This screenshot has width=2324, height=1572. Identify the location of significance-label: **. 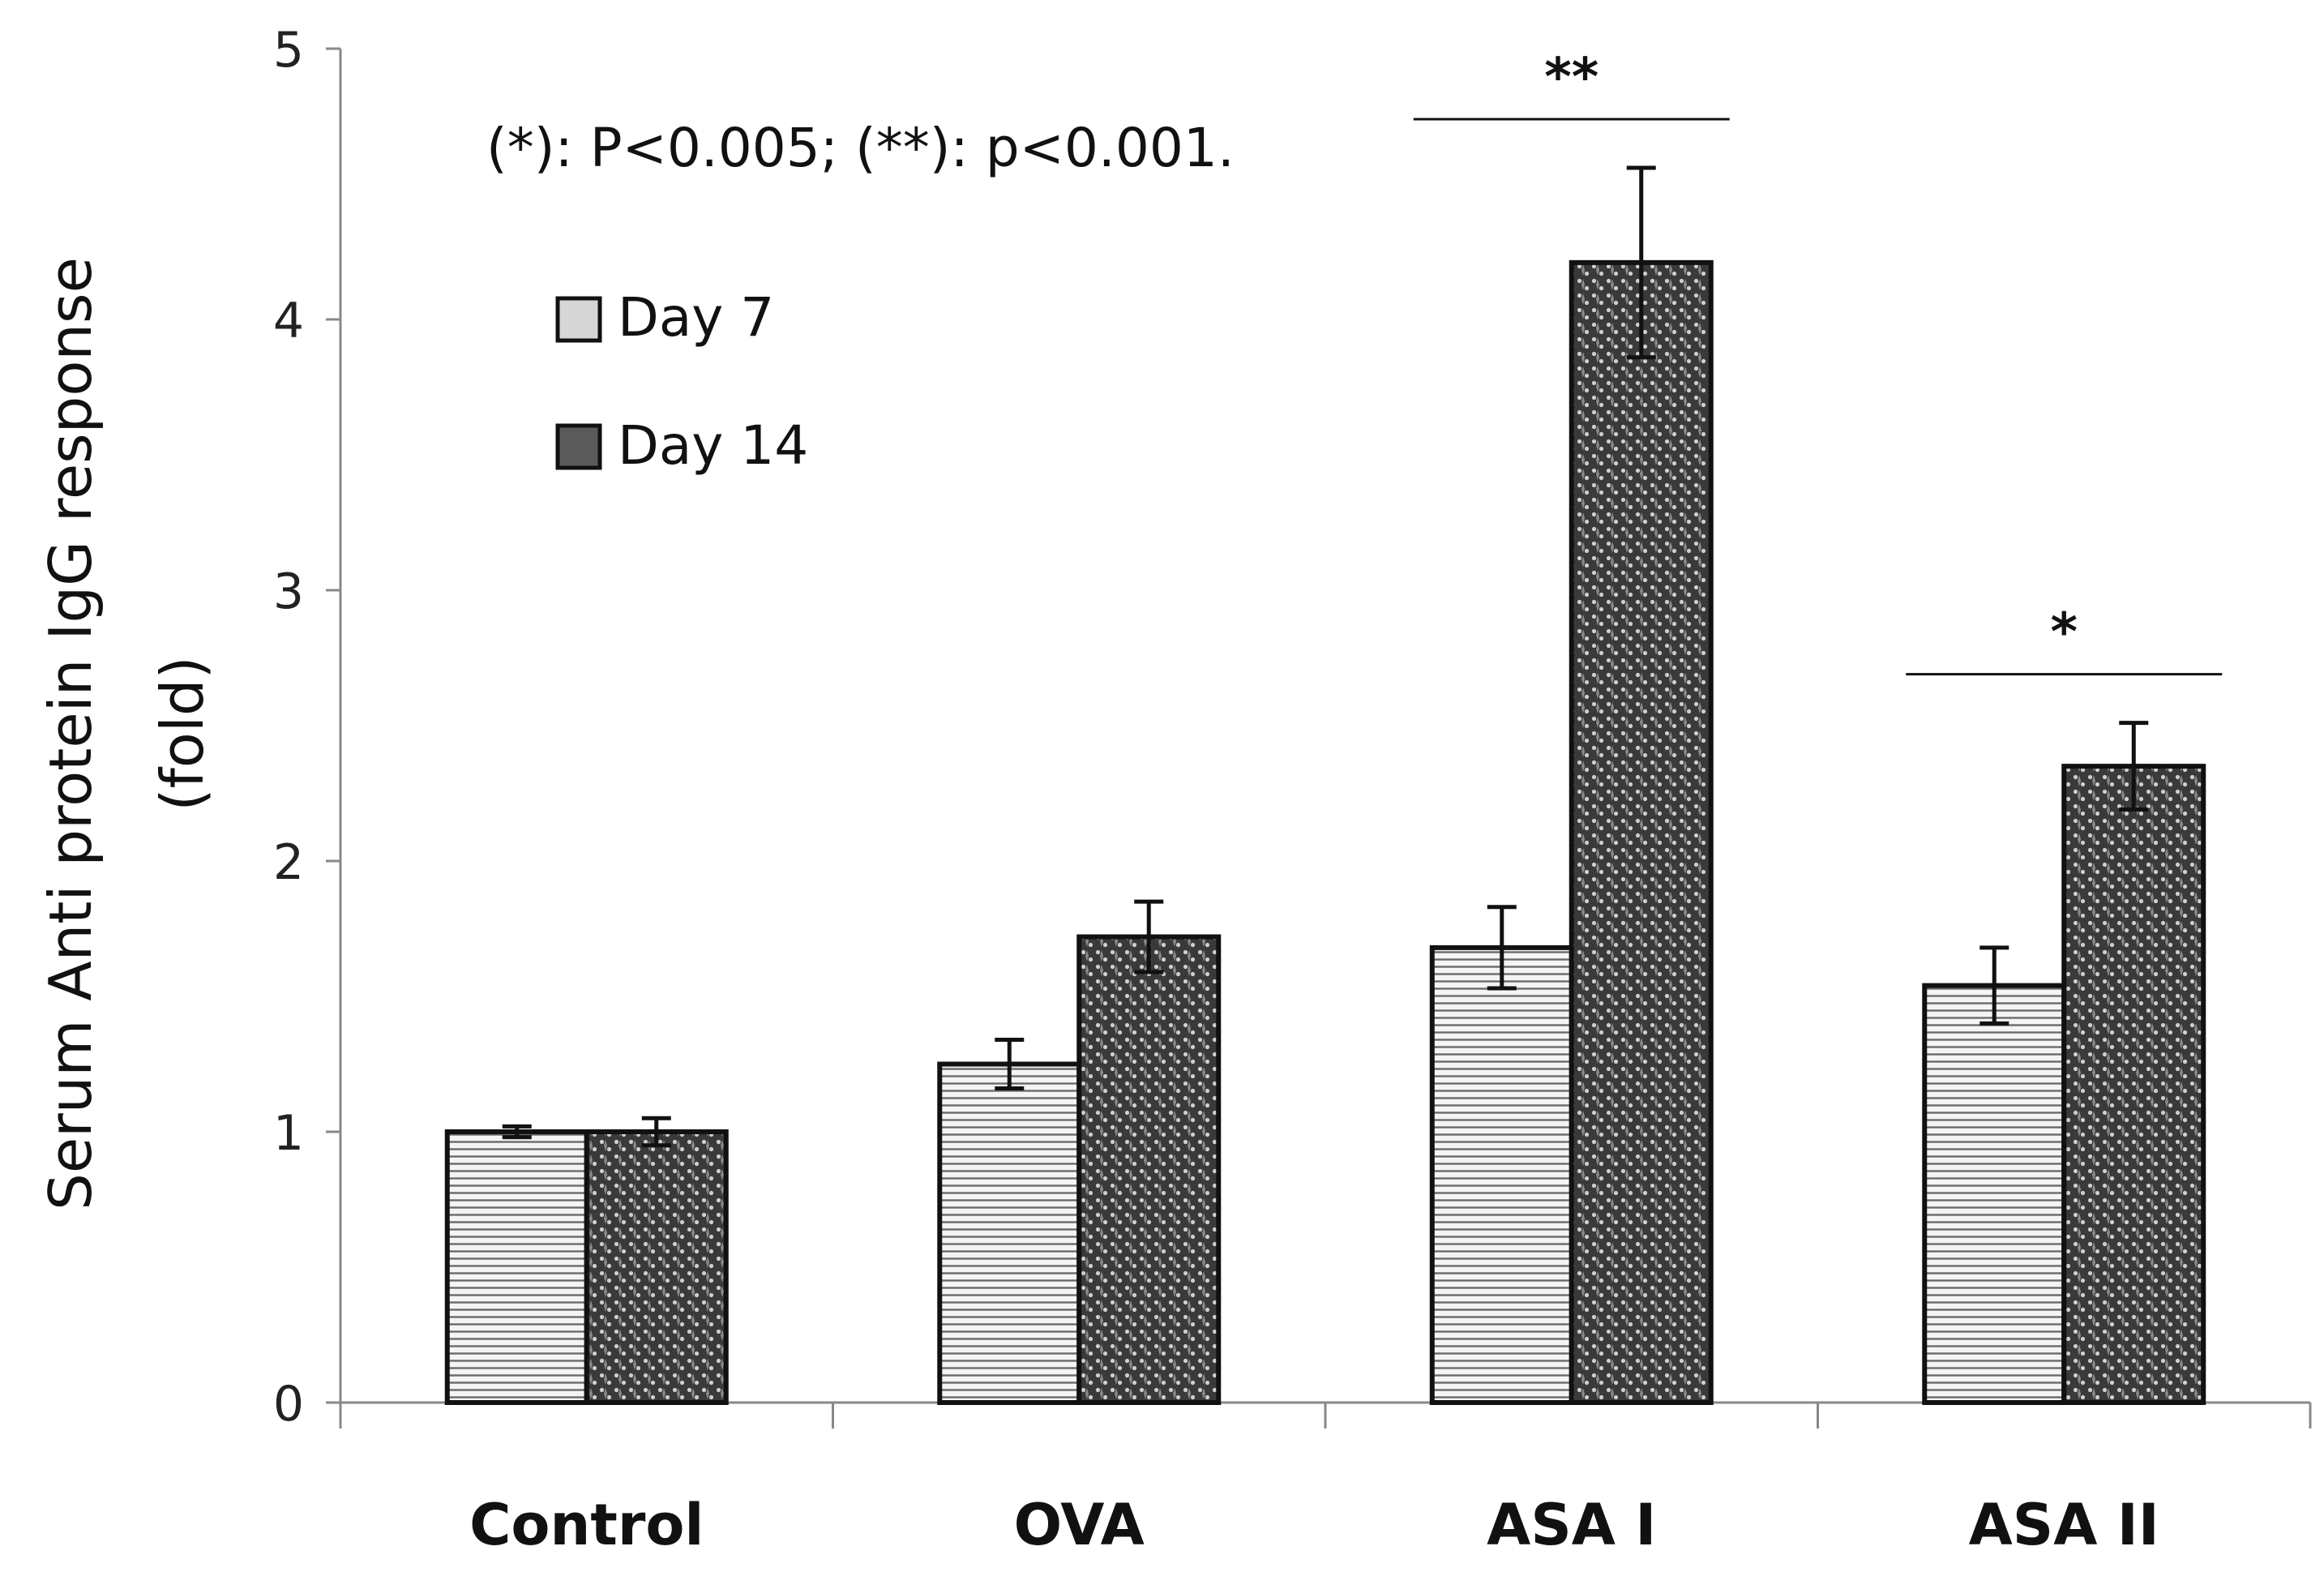
(1571, 78).